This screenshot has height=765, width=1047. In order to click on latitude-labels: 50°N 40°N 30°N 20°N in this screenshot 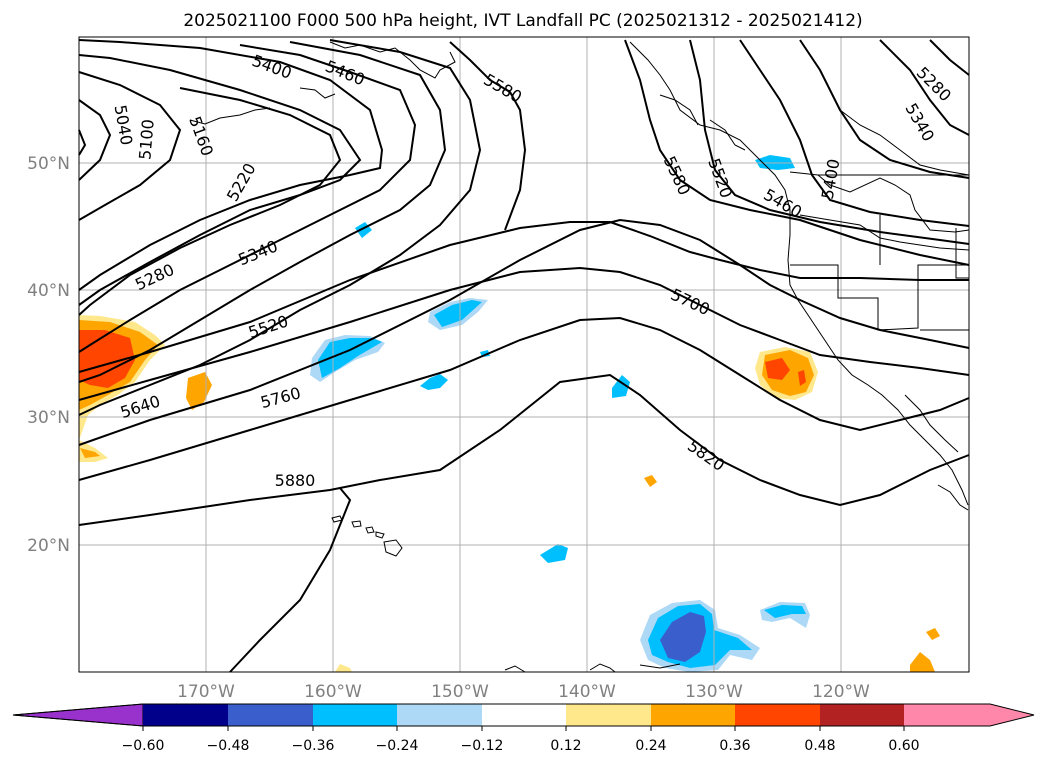, I will do `click(48, 355)`.